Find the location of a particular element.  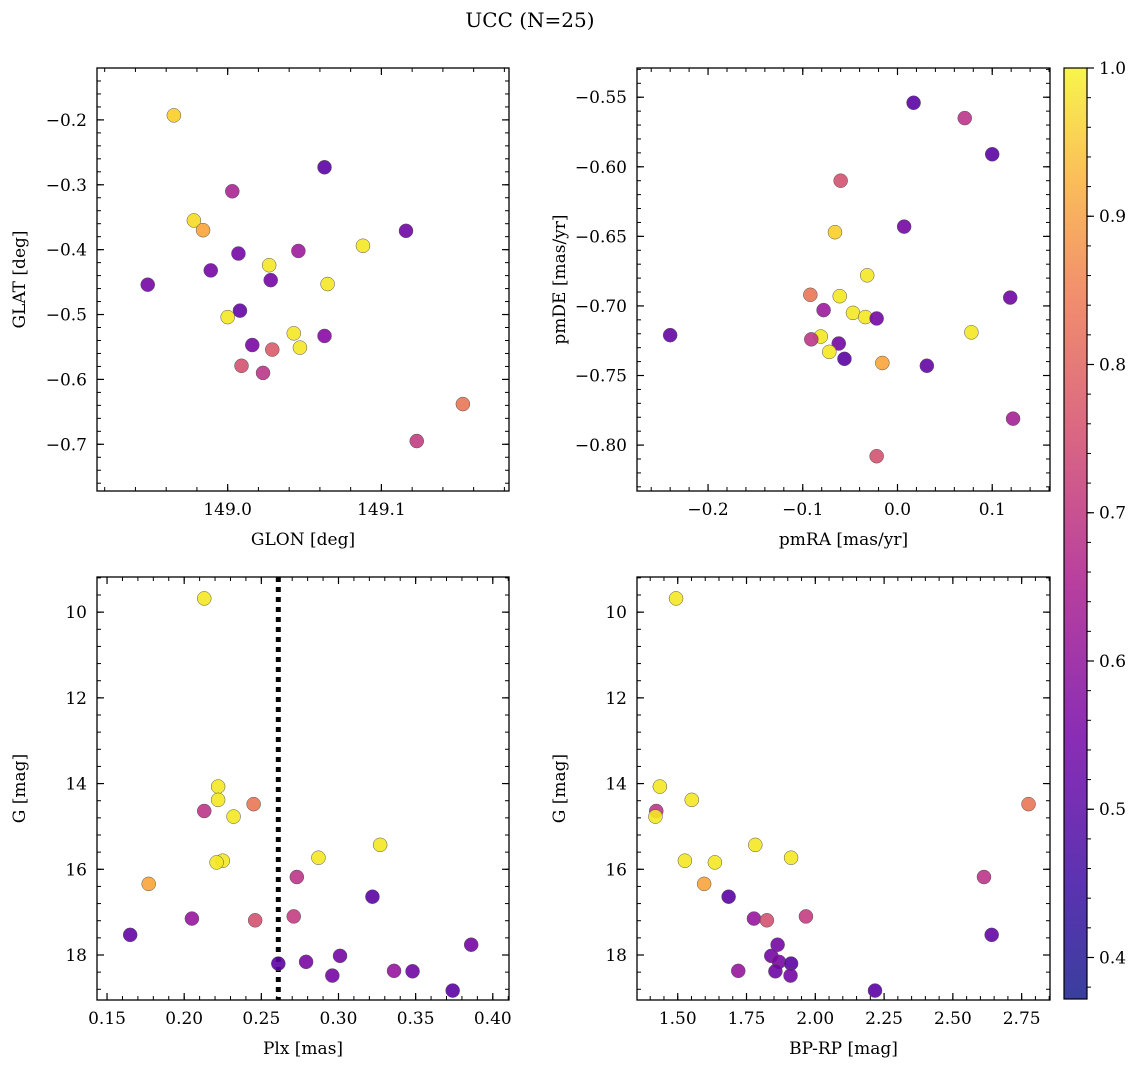

y-tick-label: −0.5 is located at coordinates (66, 316).